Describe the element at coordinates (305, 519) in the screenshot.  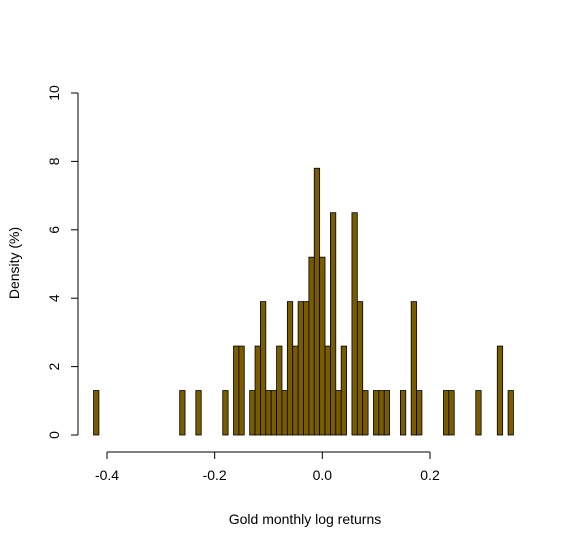
I see `x-axis-label: Gold monthly log returns` at that location.